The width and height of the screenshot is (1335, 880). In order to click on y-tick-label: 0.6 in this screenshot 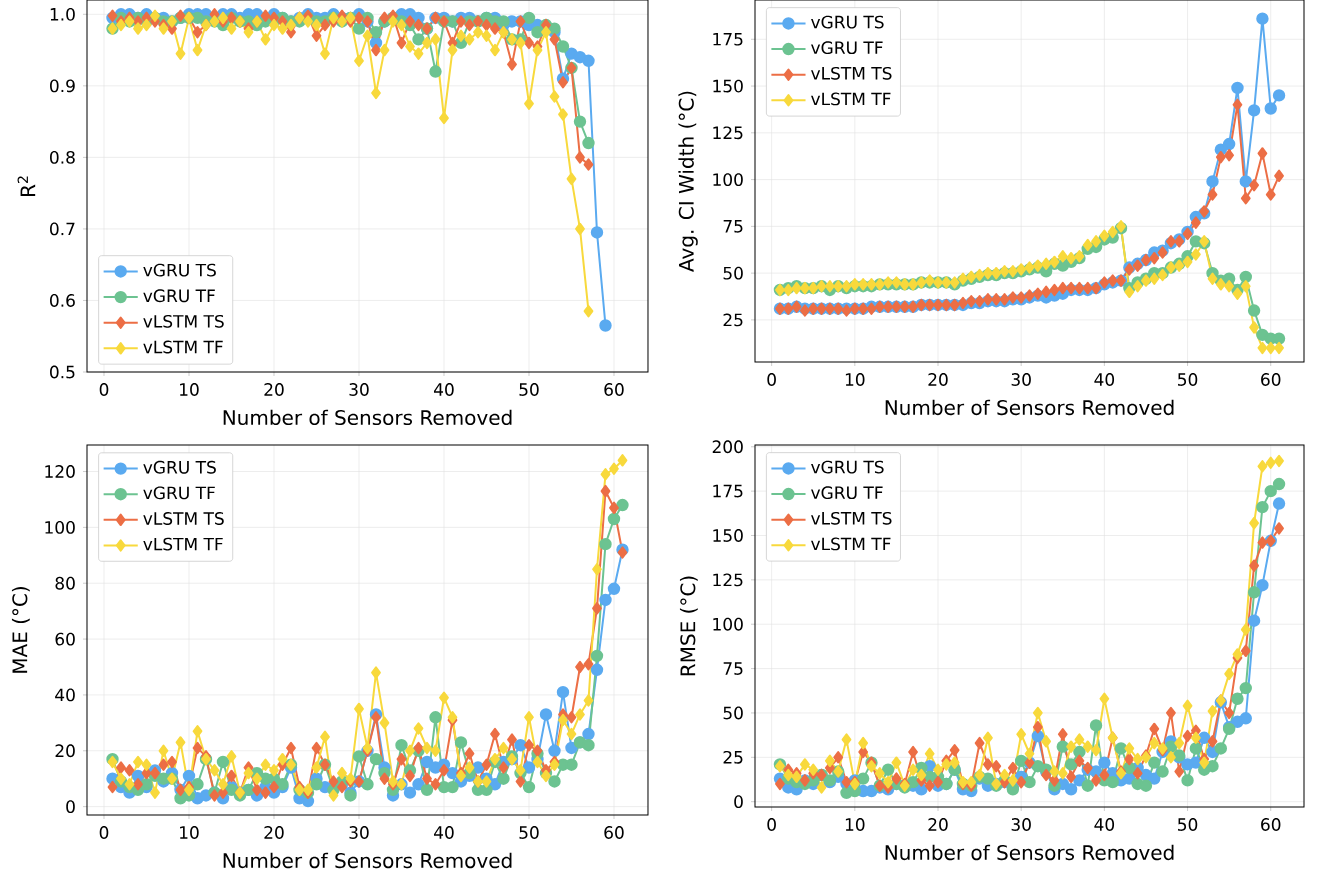, I will do `click(62, 300)`.